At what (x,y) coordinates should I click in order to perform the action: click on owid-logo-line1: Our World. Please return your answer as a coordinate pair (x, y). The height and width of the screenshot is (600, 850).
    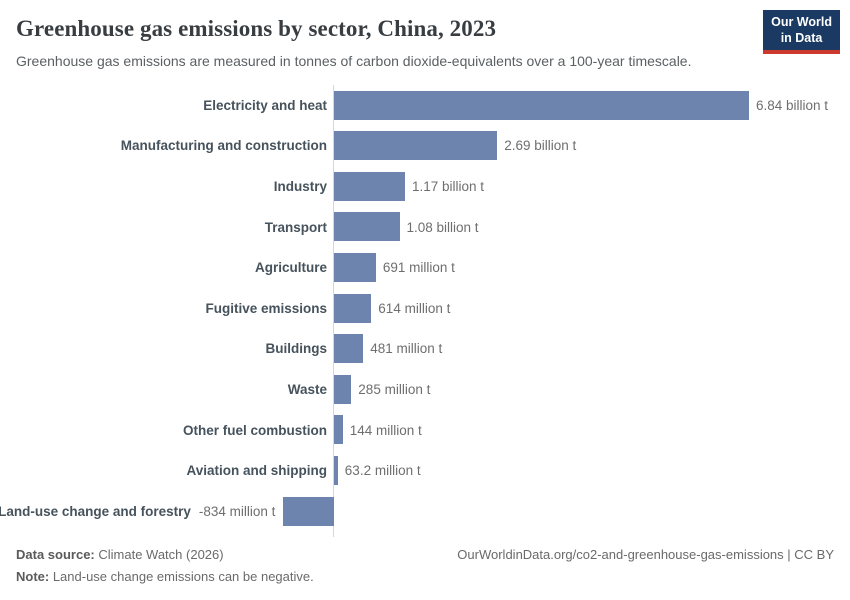
    Looking at the image, I should click on (801, 22).